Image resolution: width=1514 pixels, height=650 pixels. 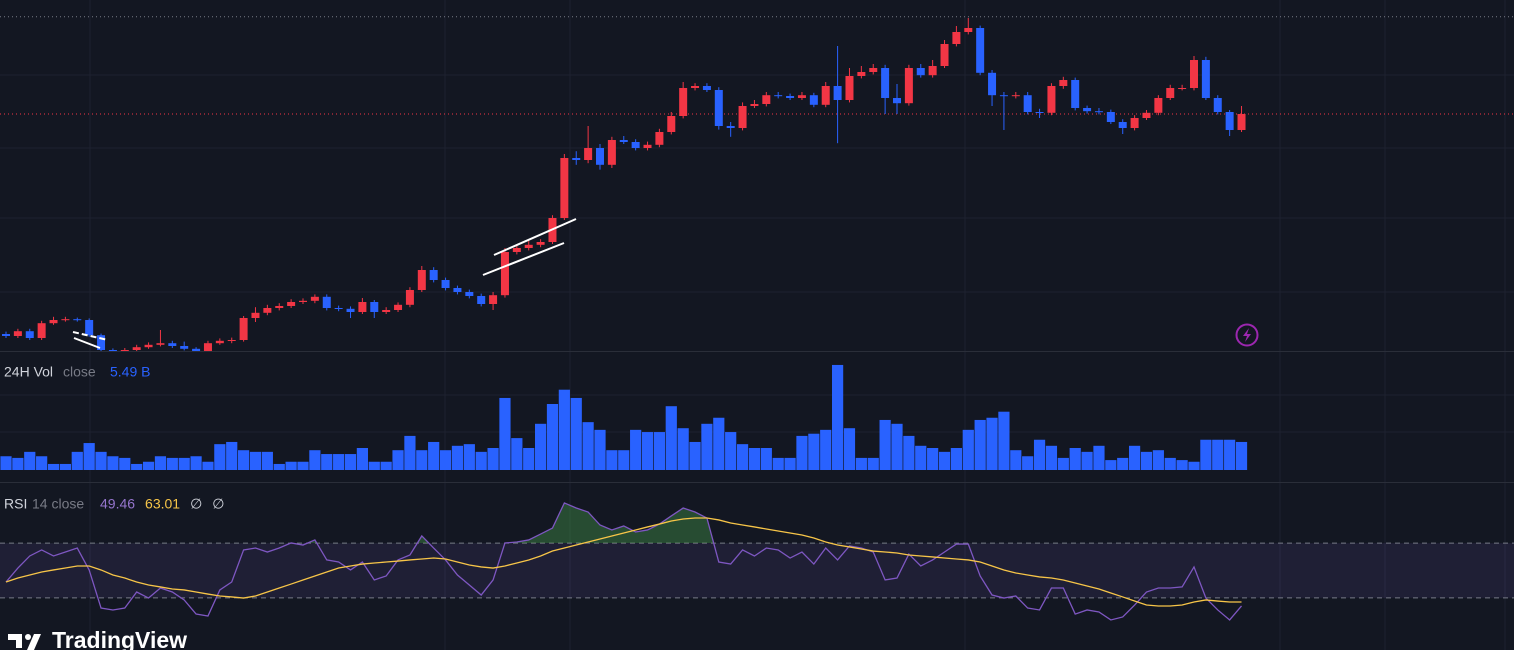 I want to click on rsi-subtitle: 14 close, so click(x=58, y=504).